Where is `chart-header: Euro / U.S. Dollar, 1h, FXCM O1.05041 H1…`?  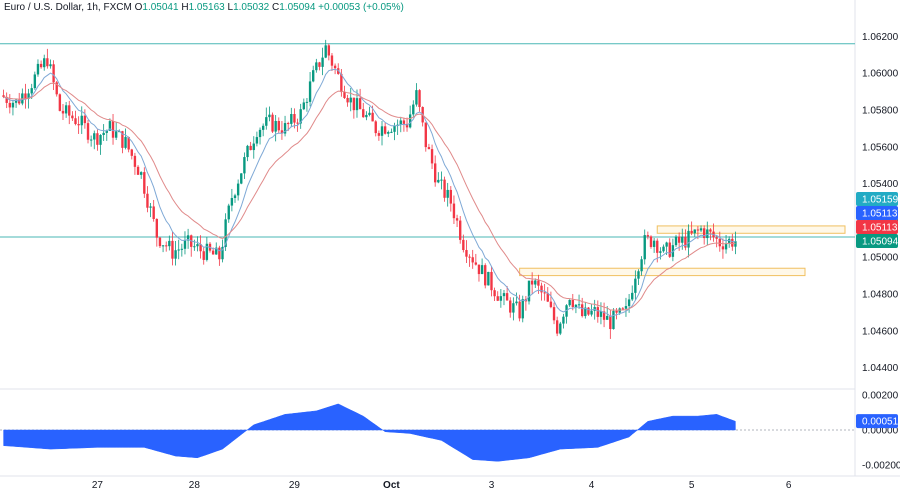
chart-header: Euro / U.S. Dollar, 1h, FXCM O1.05041 H1… is located at coordinates (204, 7).